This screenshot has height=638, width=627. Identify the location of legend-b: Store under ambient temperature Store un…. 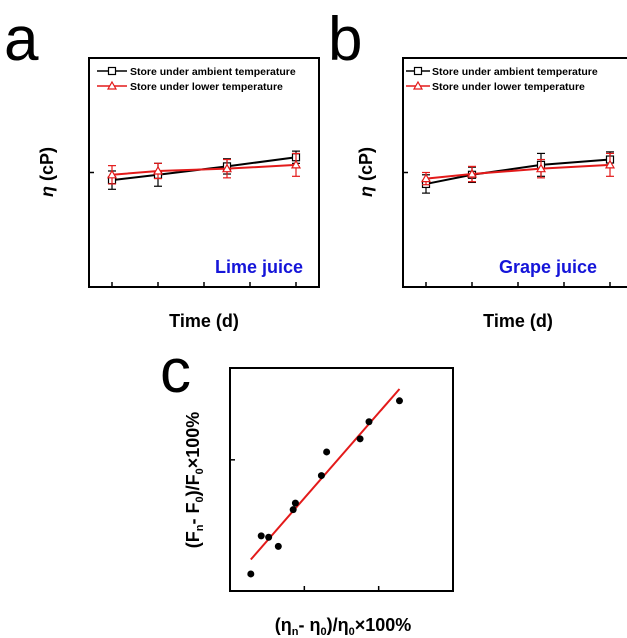
(502, 79).